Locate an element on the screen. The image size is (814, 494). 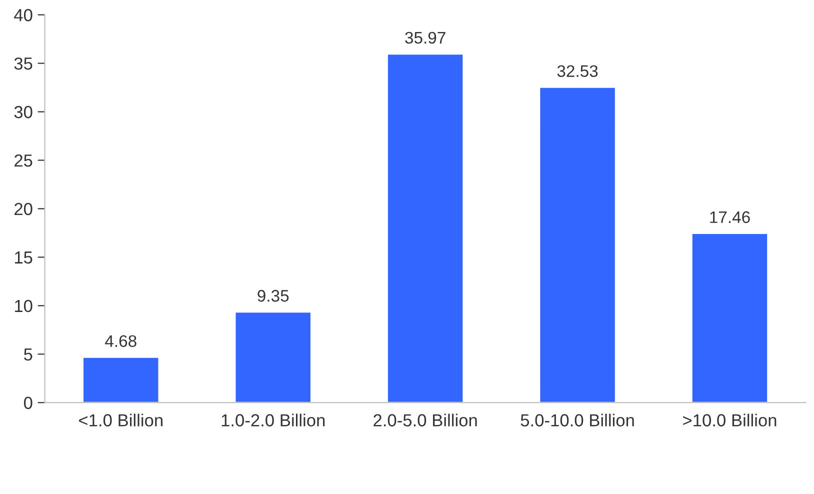
x-tick-label: <1.0 Billion is located at coordinates (120, 420).